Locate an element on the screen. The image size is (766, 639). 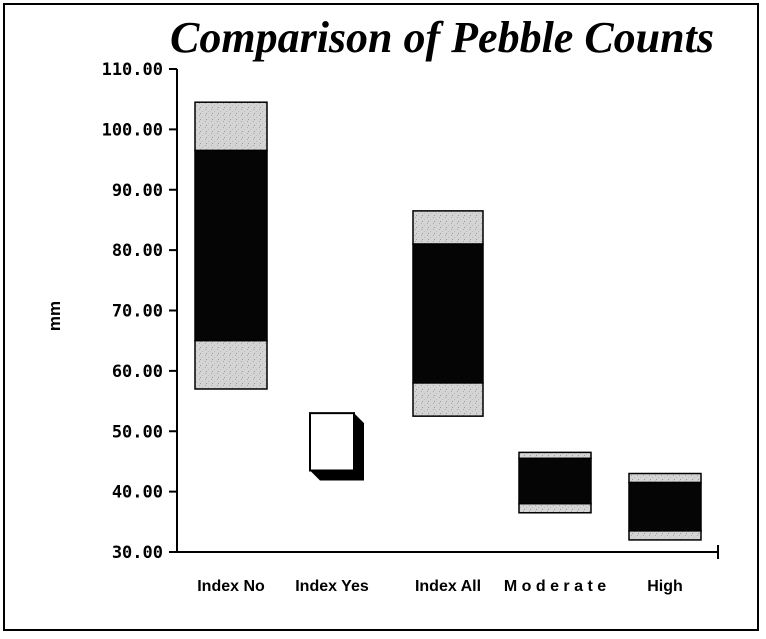
y-axis-title: mm is located at coordinates (54, 316).